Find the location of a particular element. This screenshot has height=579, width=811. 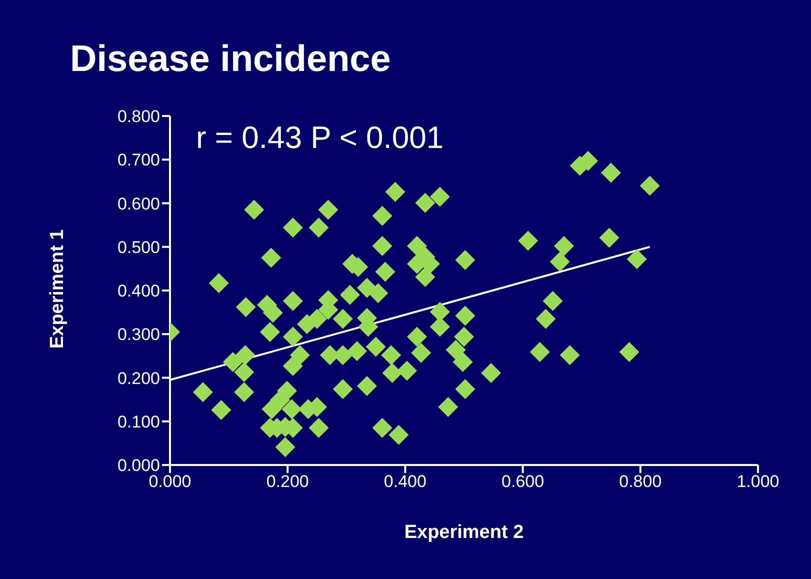

y-tick-label: 0.500 is located at coordinates (138, 247).